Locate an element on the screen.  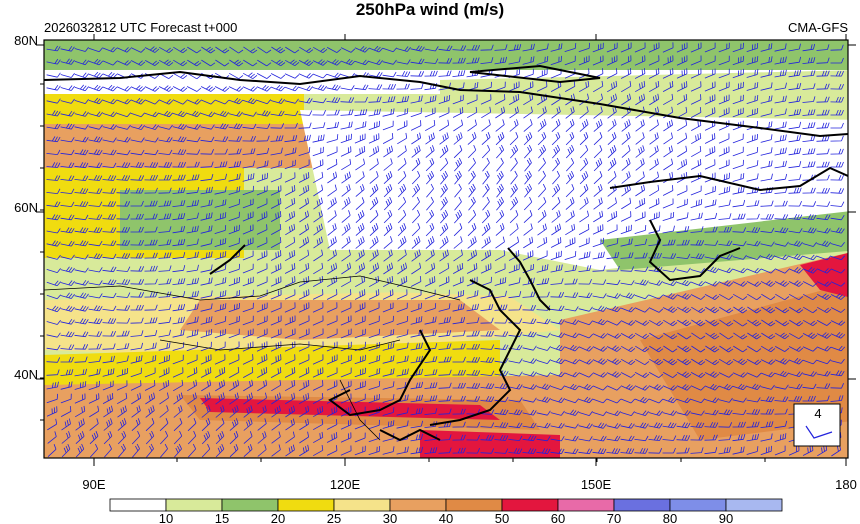
legend-level-label: 20 is located at coordinates (278, 517).